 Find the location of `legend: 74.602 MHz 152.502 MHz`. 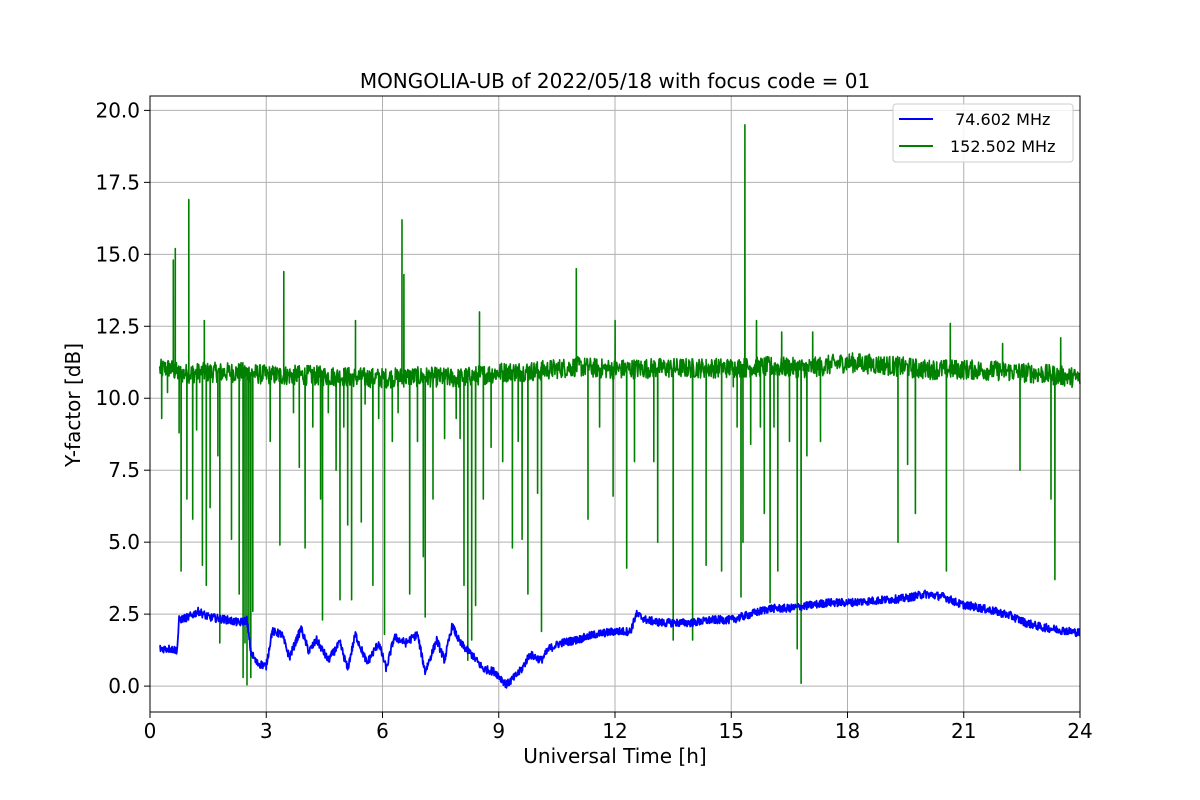

legend: 74.602 MHz 152.502 MHz is located at coordinates (983, 133).